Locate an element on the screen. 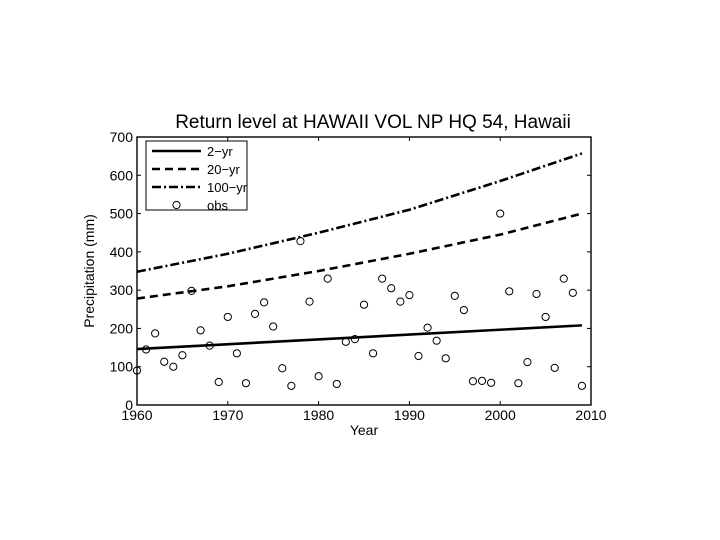 Image resolution: width=720 pixels, height=540 pixels. y-tick-label: 0 is located at coordinates (129, 405).